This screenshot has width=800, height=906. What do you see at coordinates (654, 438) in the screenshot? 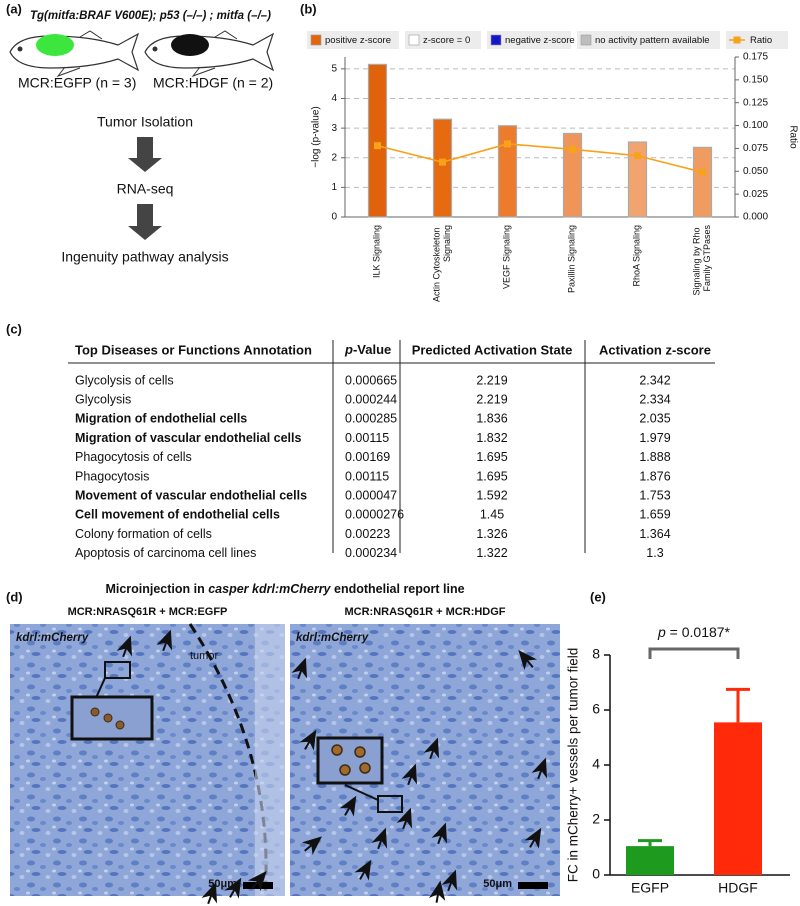
I see `table-cell: 1.979` at bounding box center [654, 438].